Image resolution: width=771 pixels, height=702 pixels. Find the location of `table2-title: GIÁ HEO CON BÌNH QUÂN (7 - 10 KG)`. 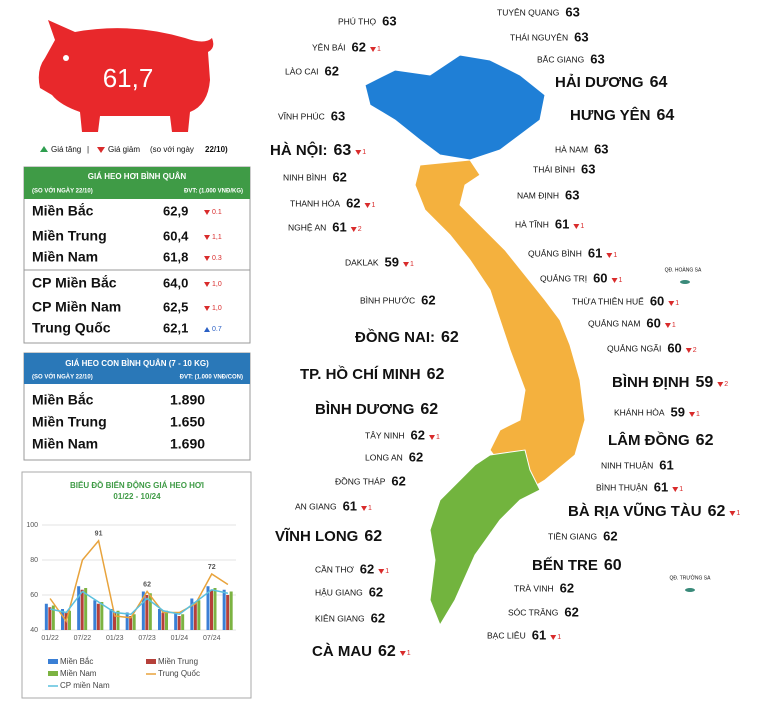

table2-title: GIÁ HEO CON BÌNH QUÂN (7 - 10 KG) is located at coordinates (137, 363).